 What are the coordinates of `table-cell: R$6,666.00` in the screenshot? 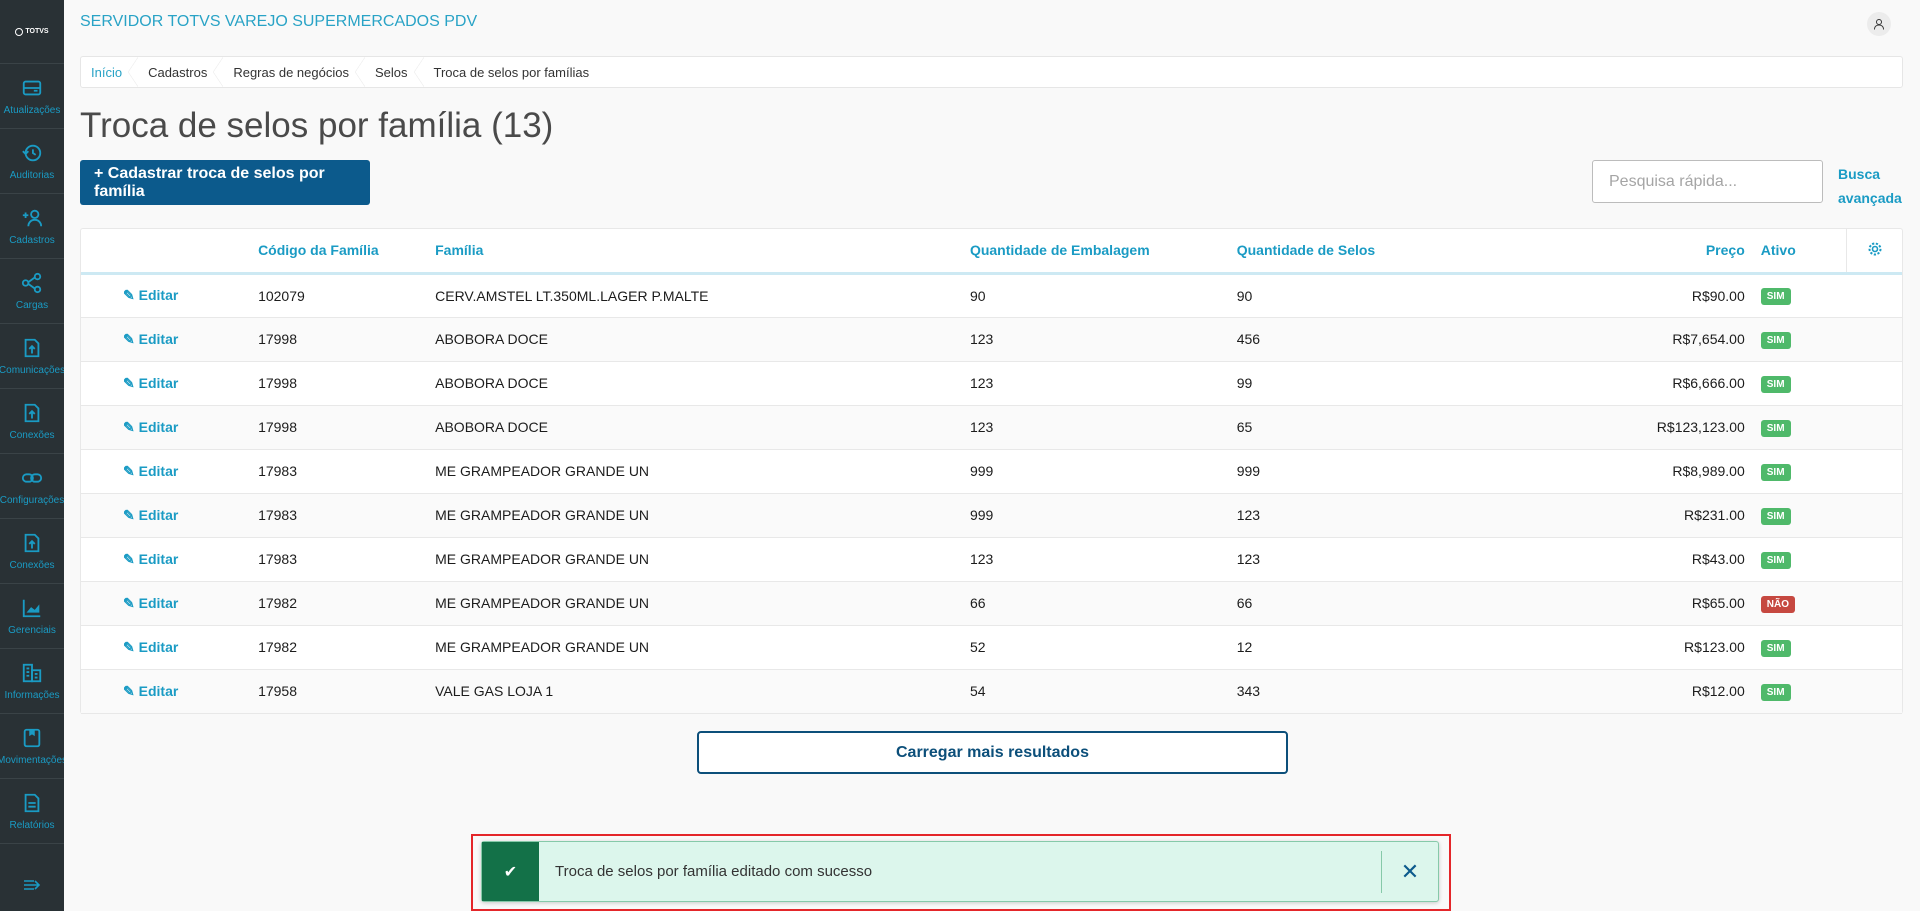 It's located at (1678, 383).